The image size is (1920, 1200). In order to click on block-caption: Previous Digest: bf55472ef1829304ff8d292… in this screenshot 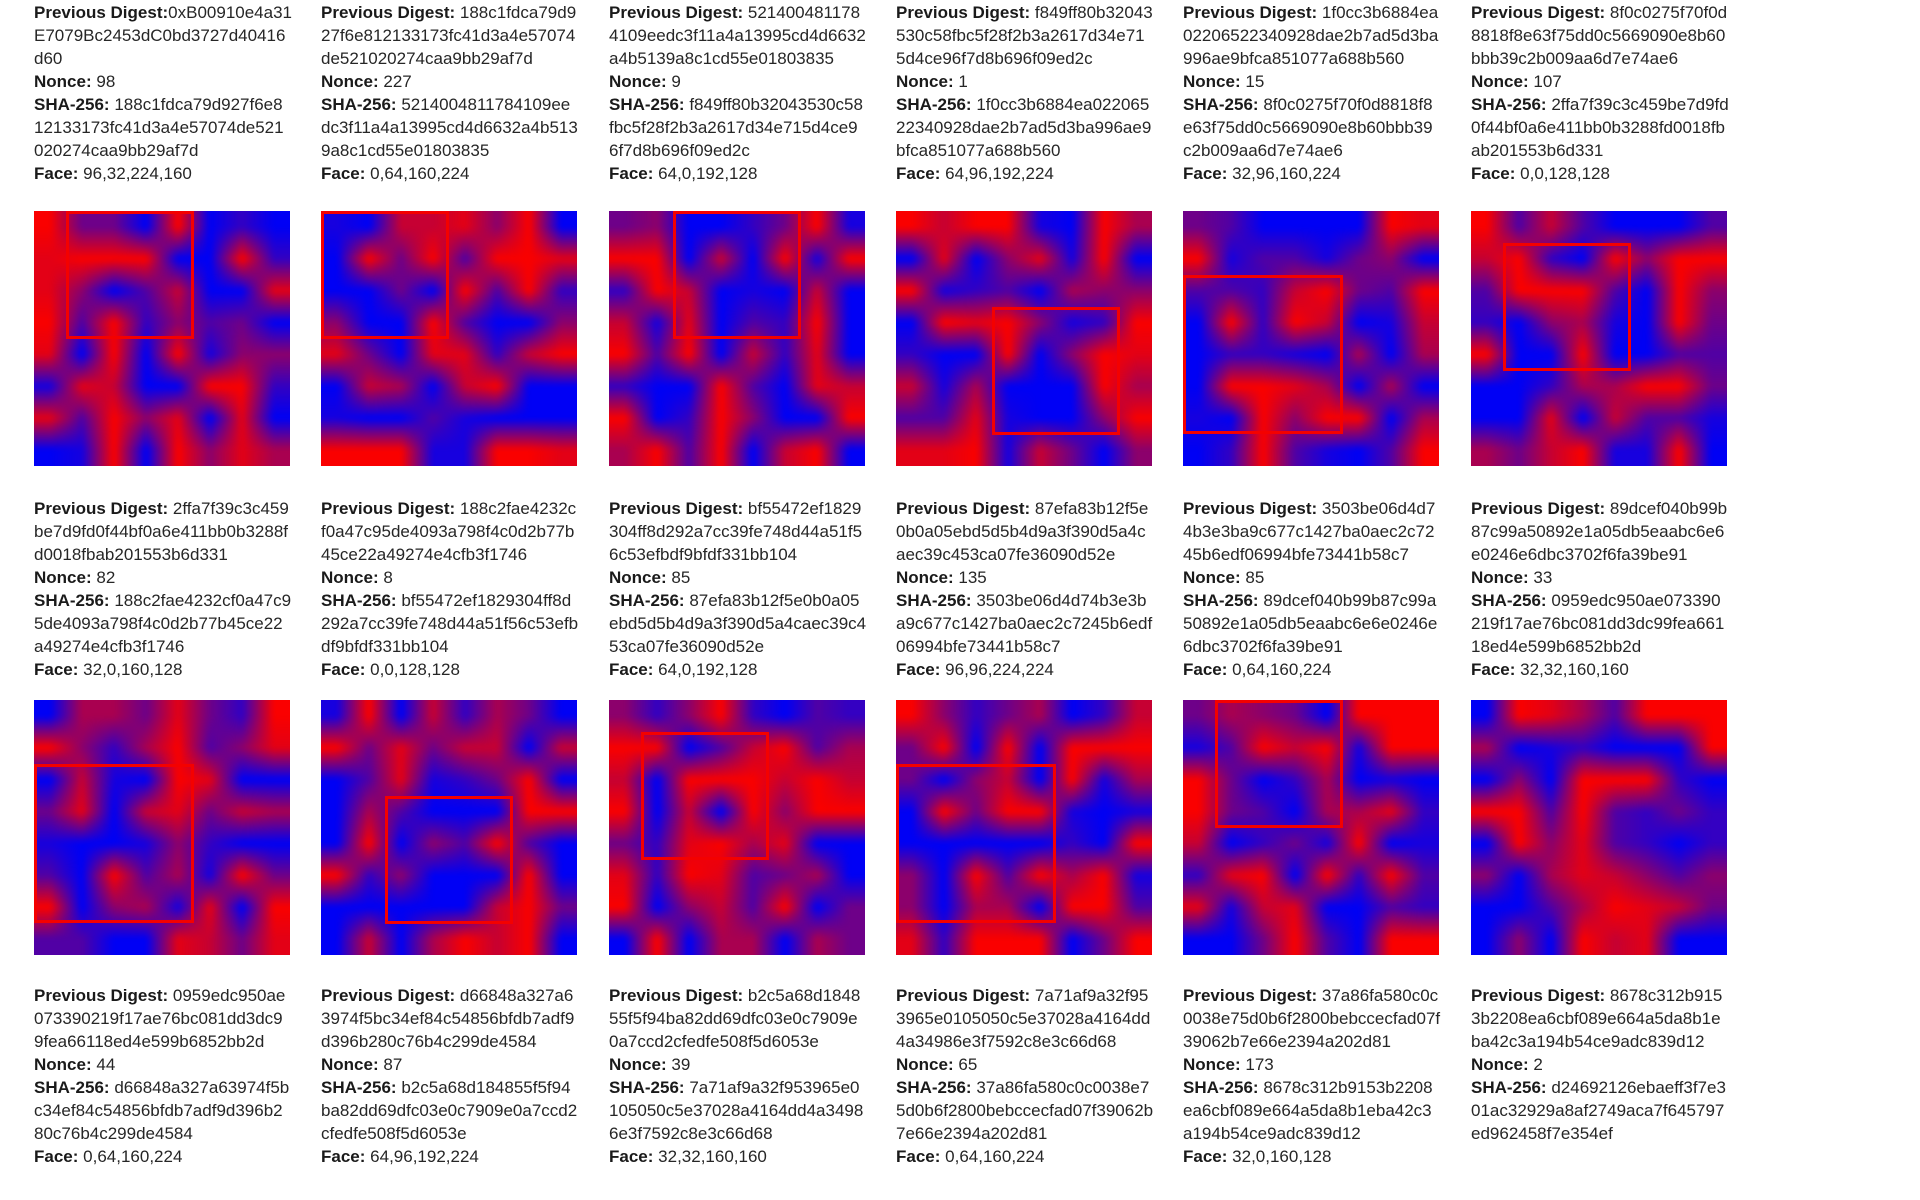, I will do `click(738, 589)`.